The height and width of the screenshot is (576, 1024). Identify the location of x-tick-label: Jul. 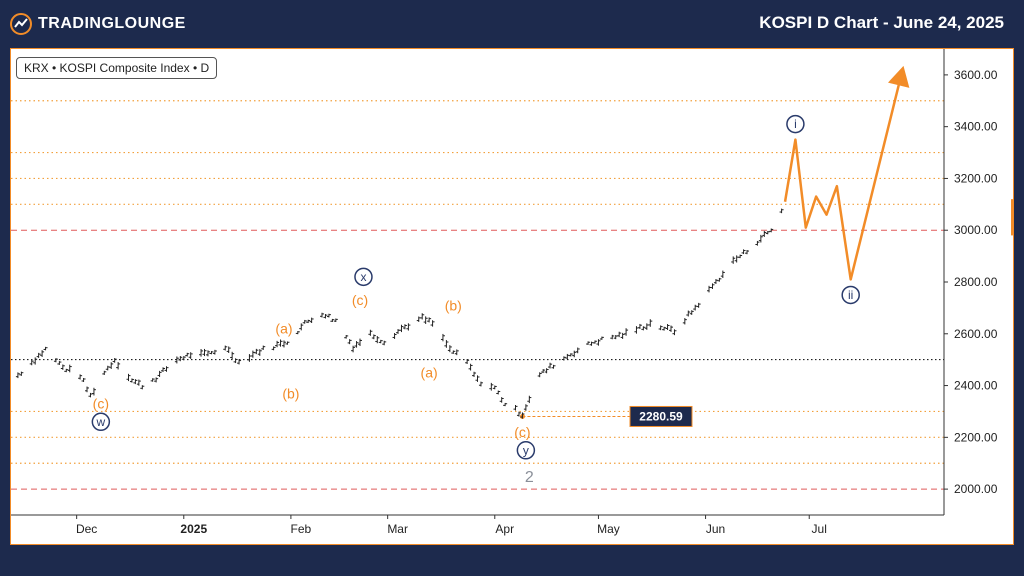
(819, 529).